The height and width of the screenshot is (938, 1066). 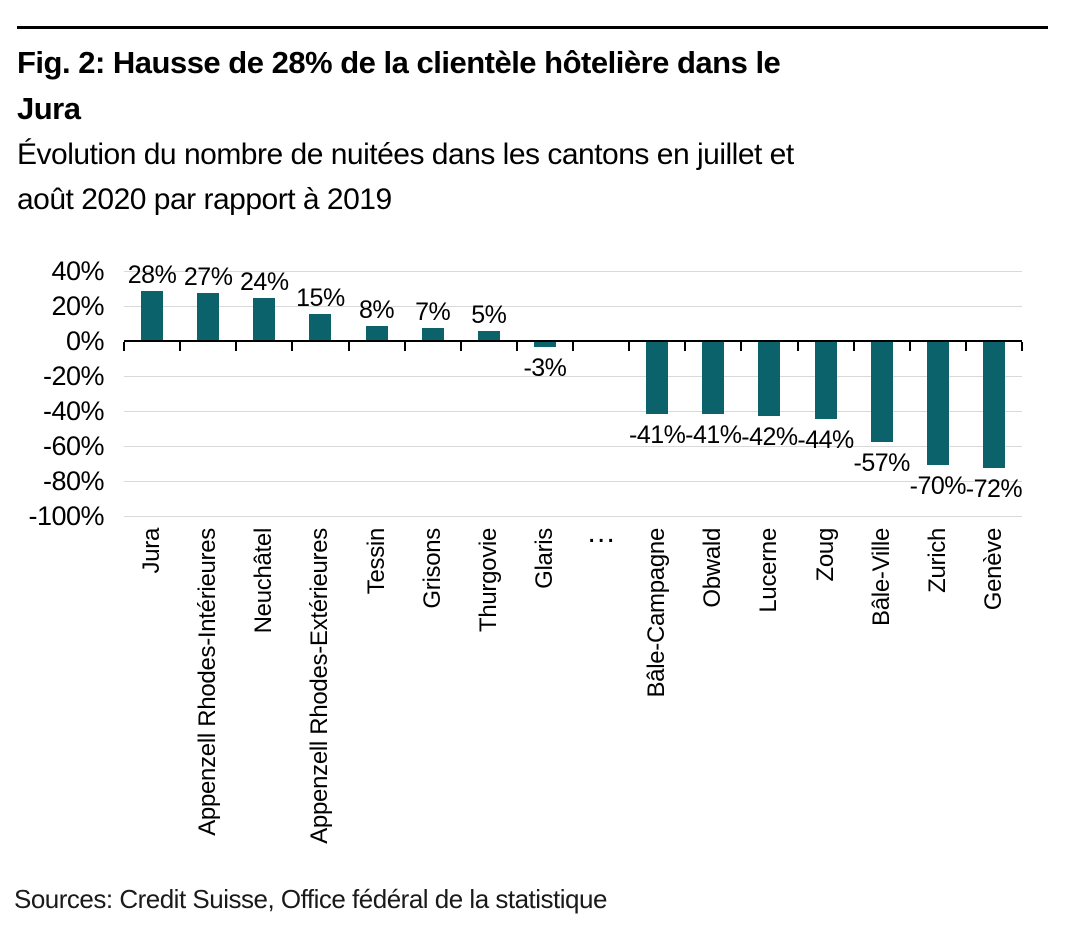 I want to click on bar-value-label: -3%, so click(x=545, y=368).